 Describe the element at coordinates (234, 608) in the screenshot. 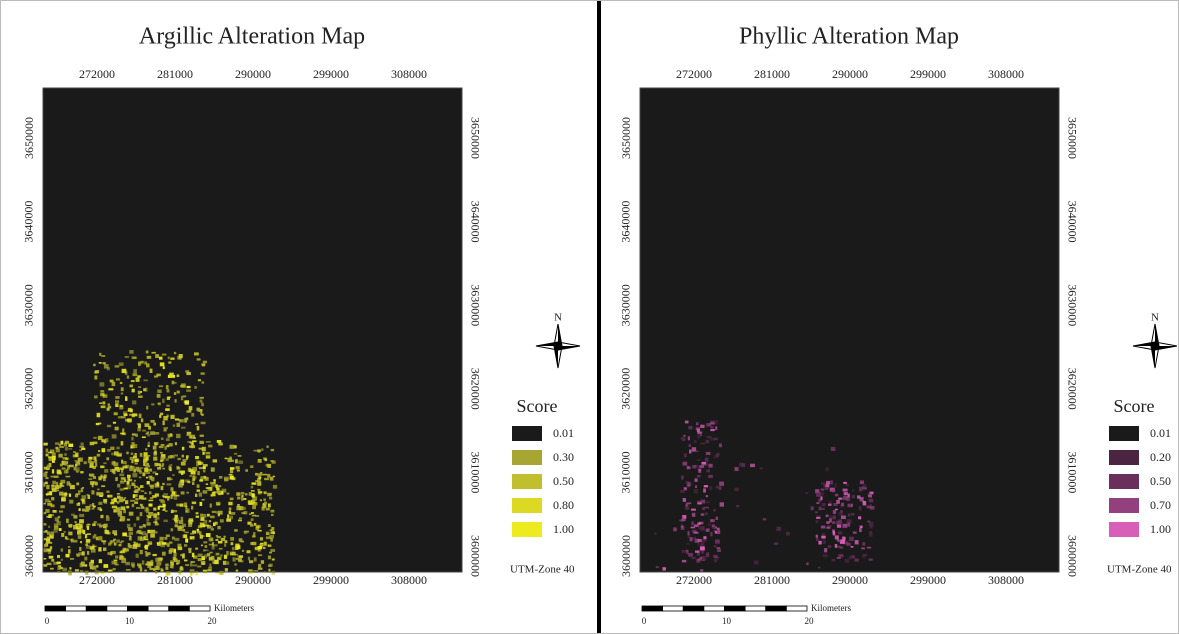

I see `scale-unit: Kilometers` at that location.